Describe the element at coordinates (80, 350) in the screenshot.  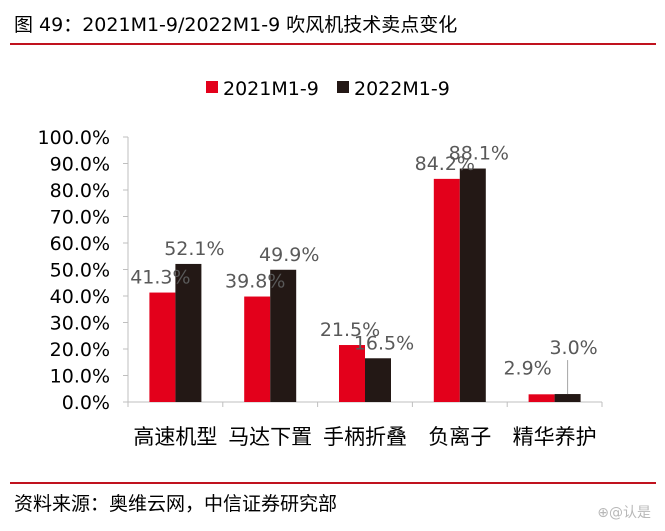
I see `y-tick-label: 20.0%` at that location.